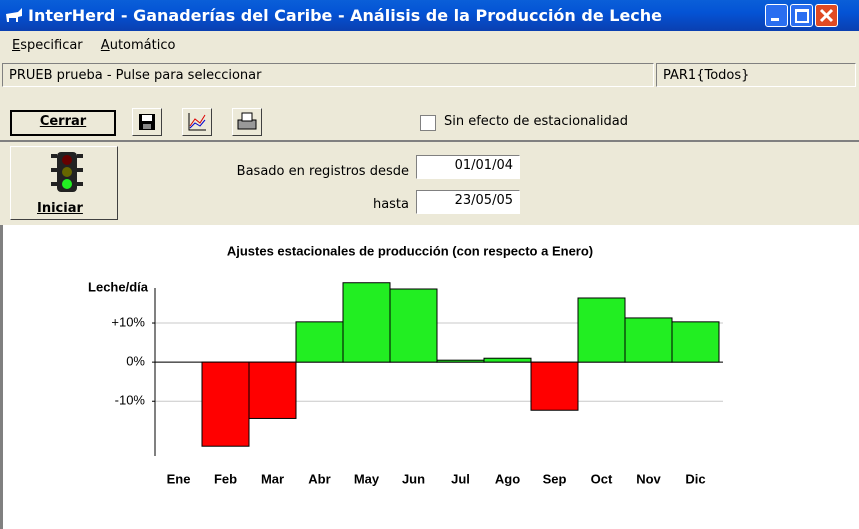  I want to click on x-tick-label: Ago, so click(507, 478).